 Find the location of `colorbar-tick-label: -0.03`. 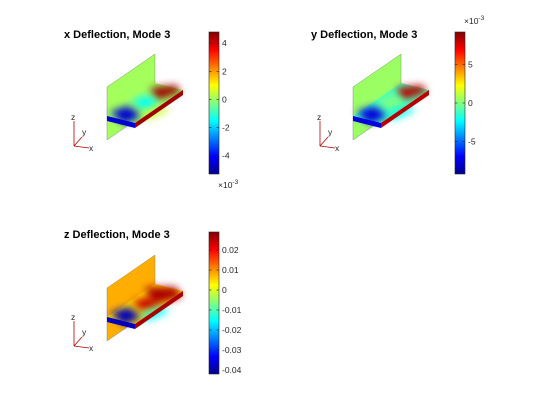

colorbar-tick-label: -0.03 is located at coordinates (232, 350).